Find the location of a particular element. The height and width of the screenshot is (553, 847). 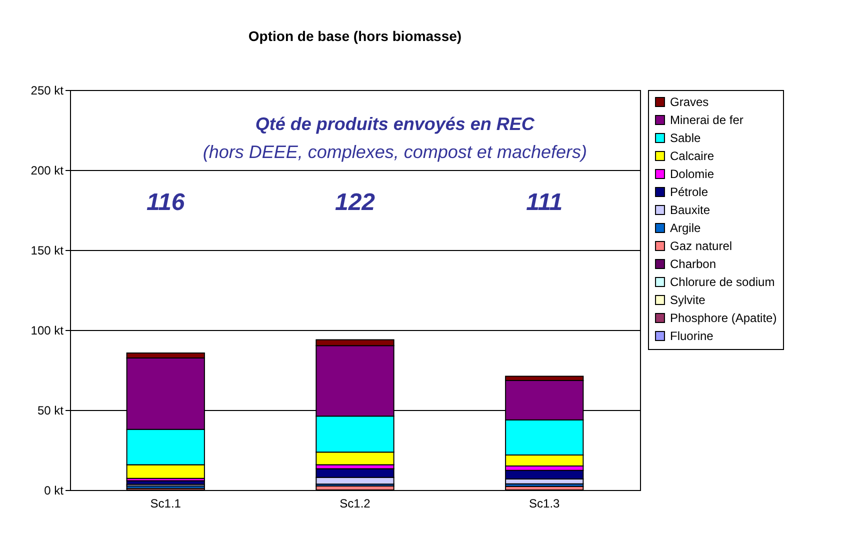

x-tick-label: Sc1.3 is located at coordinates (544, 503).